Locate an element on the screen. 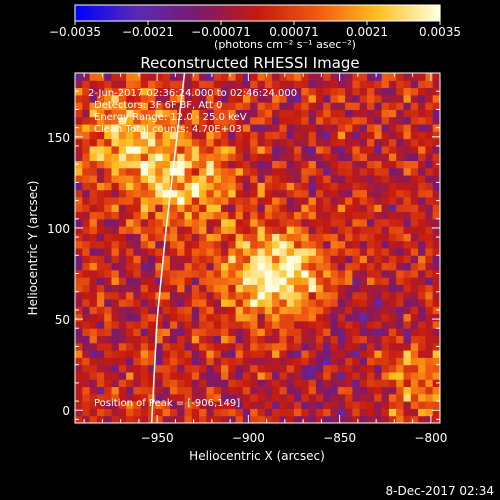 The image size is (500, 500). colorbar is located at coordinates (257, 13).